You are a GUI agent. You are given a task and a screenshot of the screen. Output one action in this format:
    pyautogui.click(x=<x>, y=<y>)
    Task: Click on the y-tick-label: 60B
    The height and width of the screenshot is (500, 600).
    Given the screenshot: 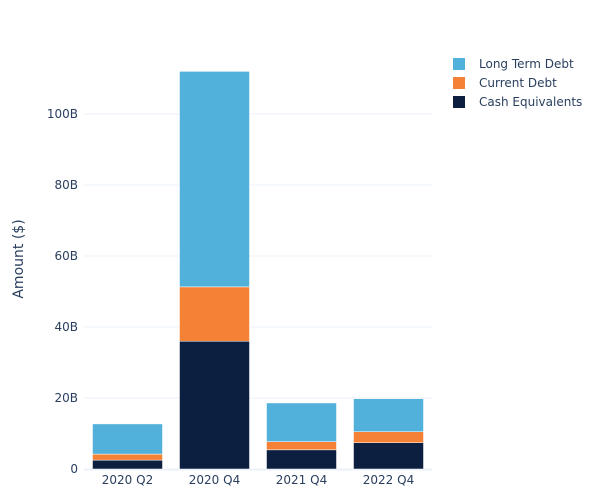 What is the action you would take?
    pyautogui.click(x=66, y=256)
    